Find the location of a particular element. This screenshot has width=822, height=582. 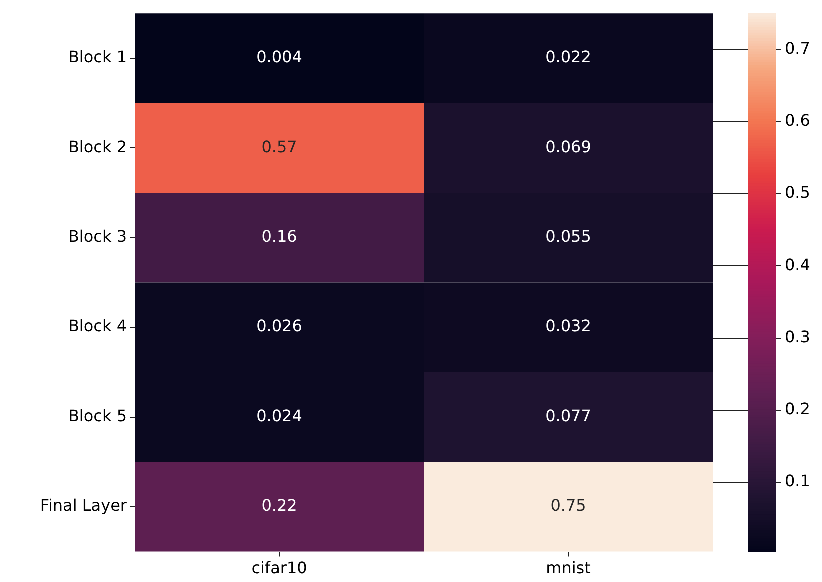

color-bar-label: 0.4 is located at coordinates (797, 264).